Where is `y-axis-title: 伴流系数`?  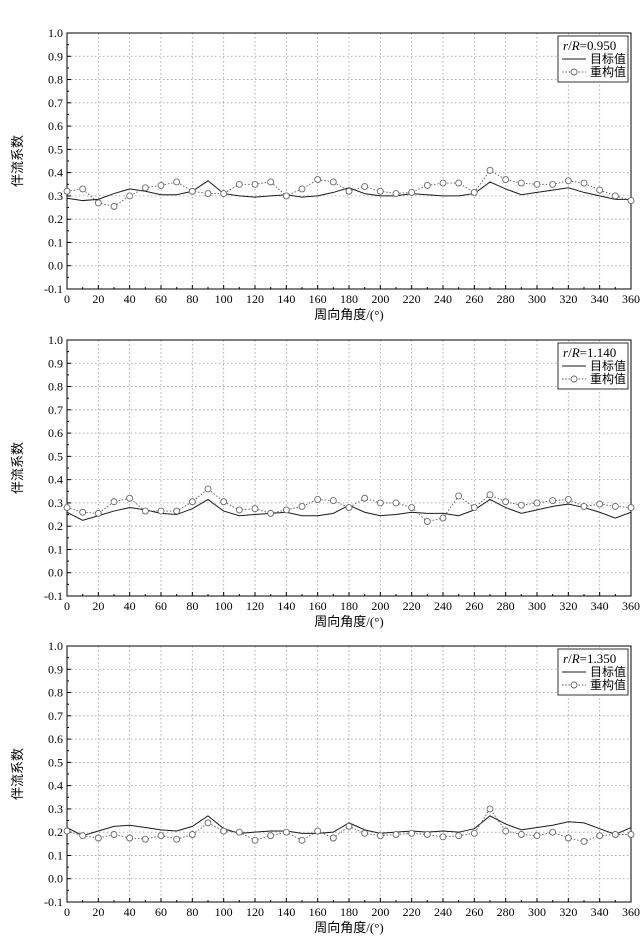 y-axis-title: 伴流系数 is located at coordinates (17, 774).